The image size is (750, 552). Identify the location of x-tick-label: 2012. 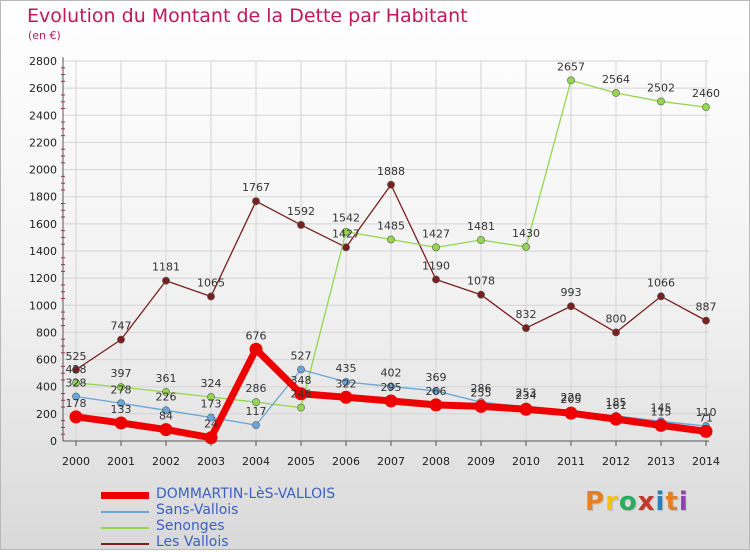
(616, 461).